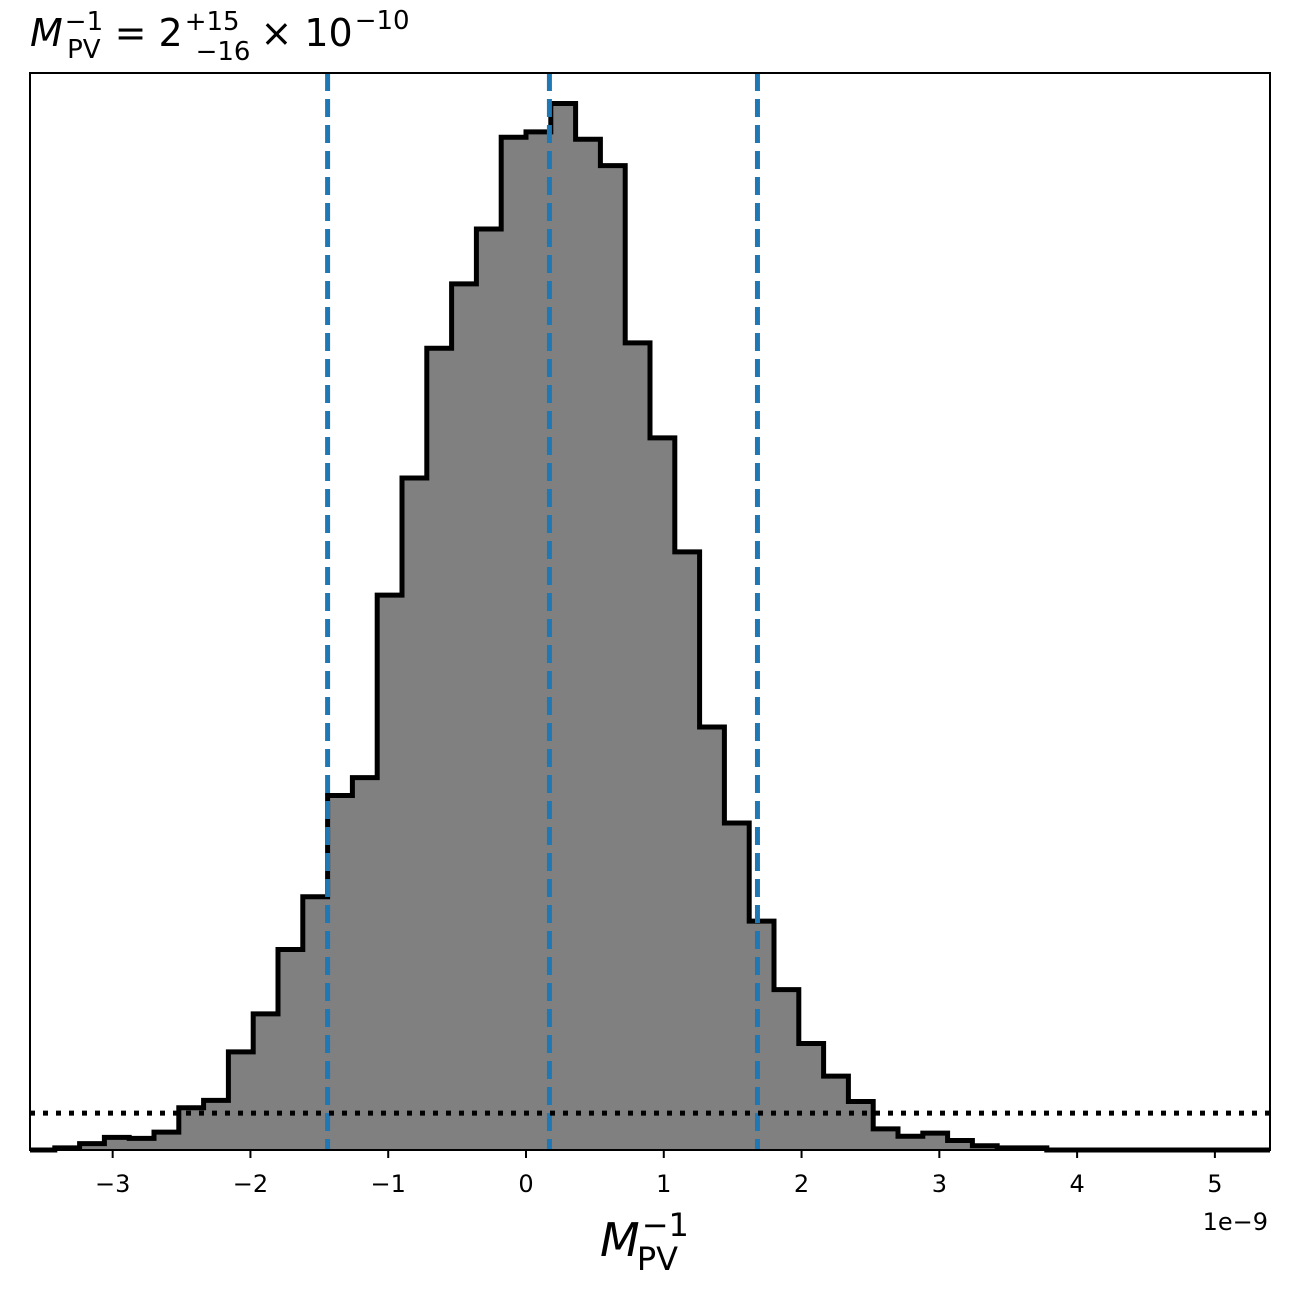 The height and width of the screenshot is (1293, 1289). I want to click on chart-title: M−1 PV = 2+15 −16 × 10−10, so click(220, 36).